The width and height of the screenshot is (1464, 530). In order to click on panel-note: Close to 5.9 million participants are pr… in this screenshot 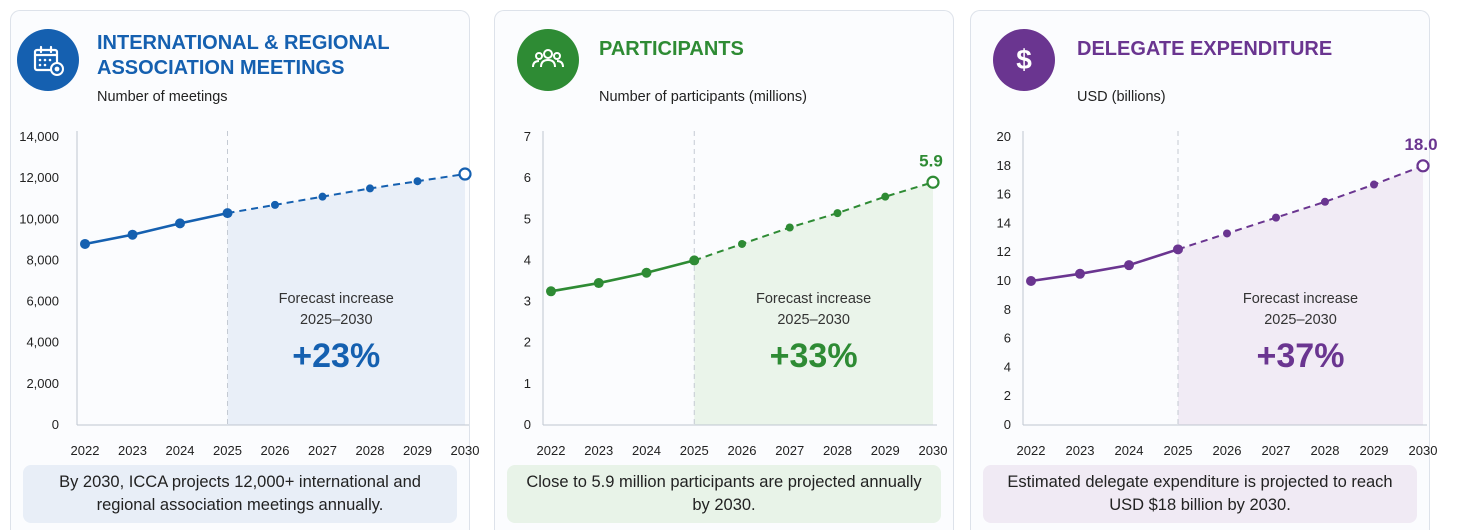, I will do `click(724, 494)`.